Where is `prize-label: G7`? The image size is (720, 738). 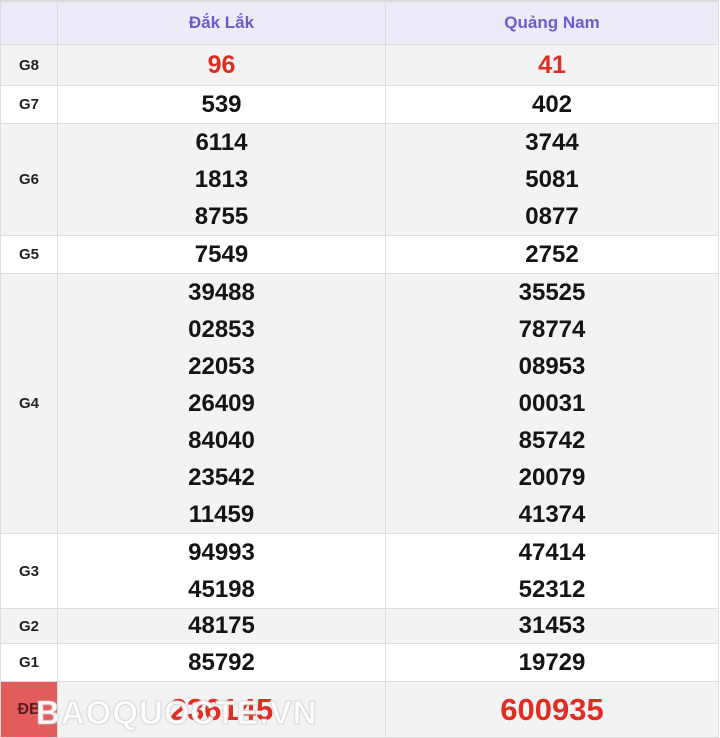
prize-label: G7 is located at coordinates (29, 104).